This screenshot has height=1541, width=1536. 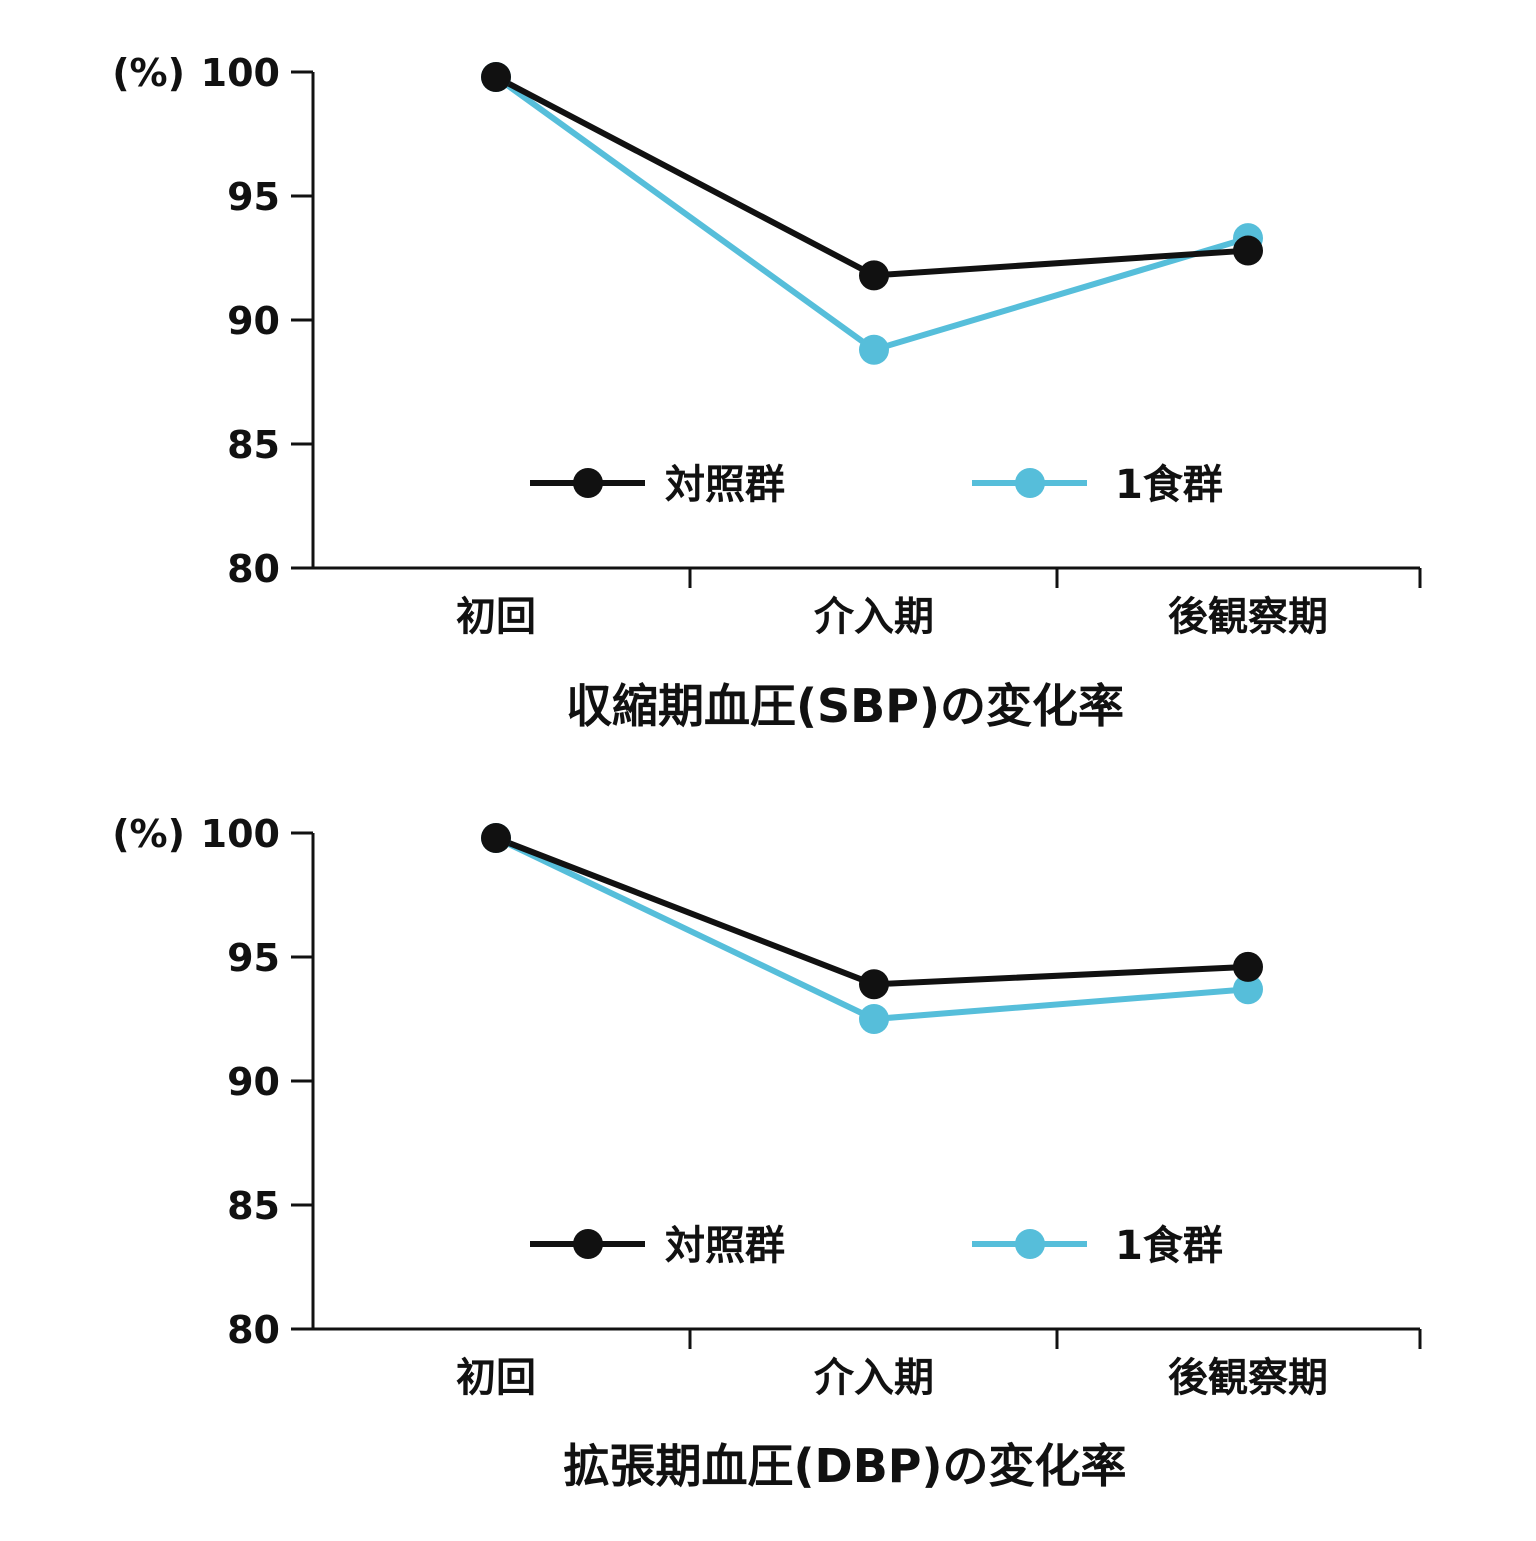 I want to click on chart-title: 拡張期血圧(DBP)の変化率, so click(x=844, y=1466).